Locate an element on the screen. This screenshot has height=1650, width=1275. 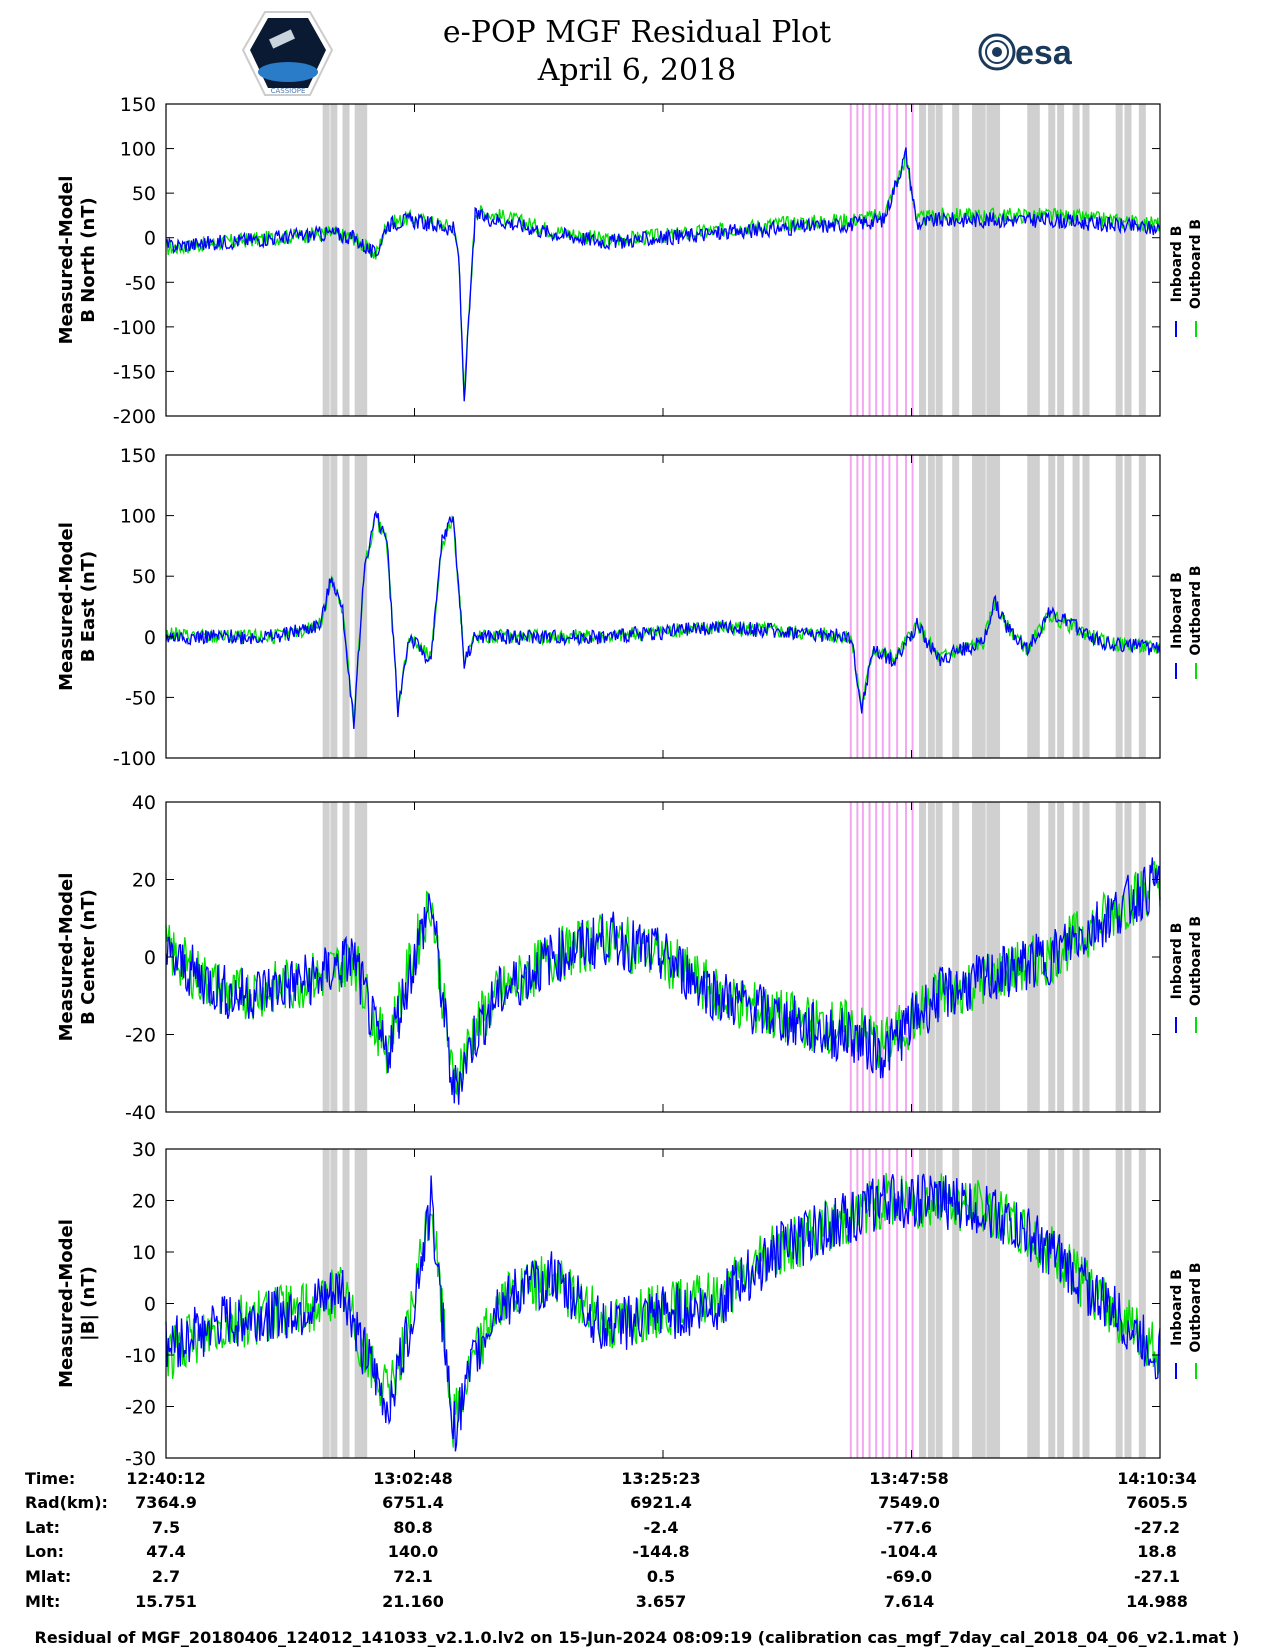
y-tick-label: -50 is located at coordinates (140, 283).